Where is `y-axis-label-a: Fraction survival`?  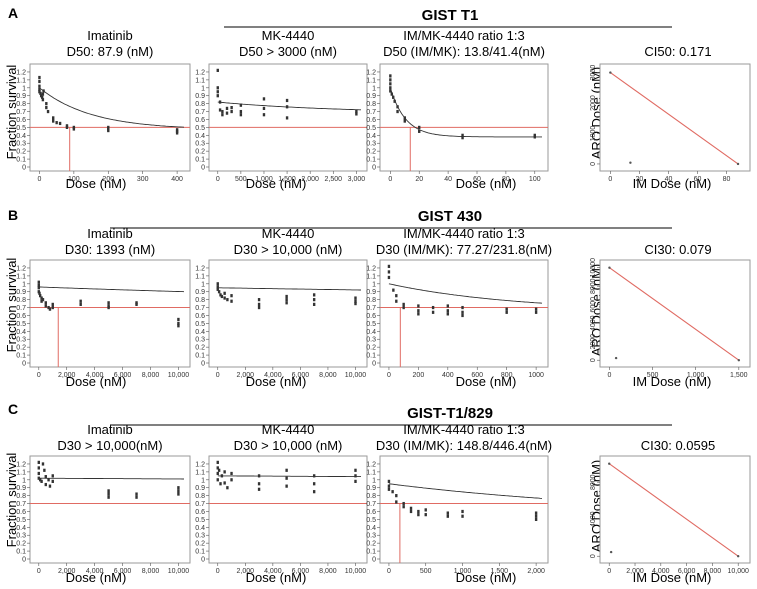 y-axis-label-a: Fraction survival is located at coordinates (11, 112).